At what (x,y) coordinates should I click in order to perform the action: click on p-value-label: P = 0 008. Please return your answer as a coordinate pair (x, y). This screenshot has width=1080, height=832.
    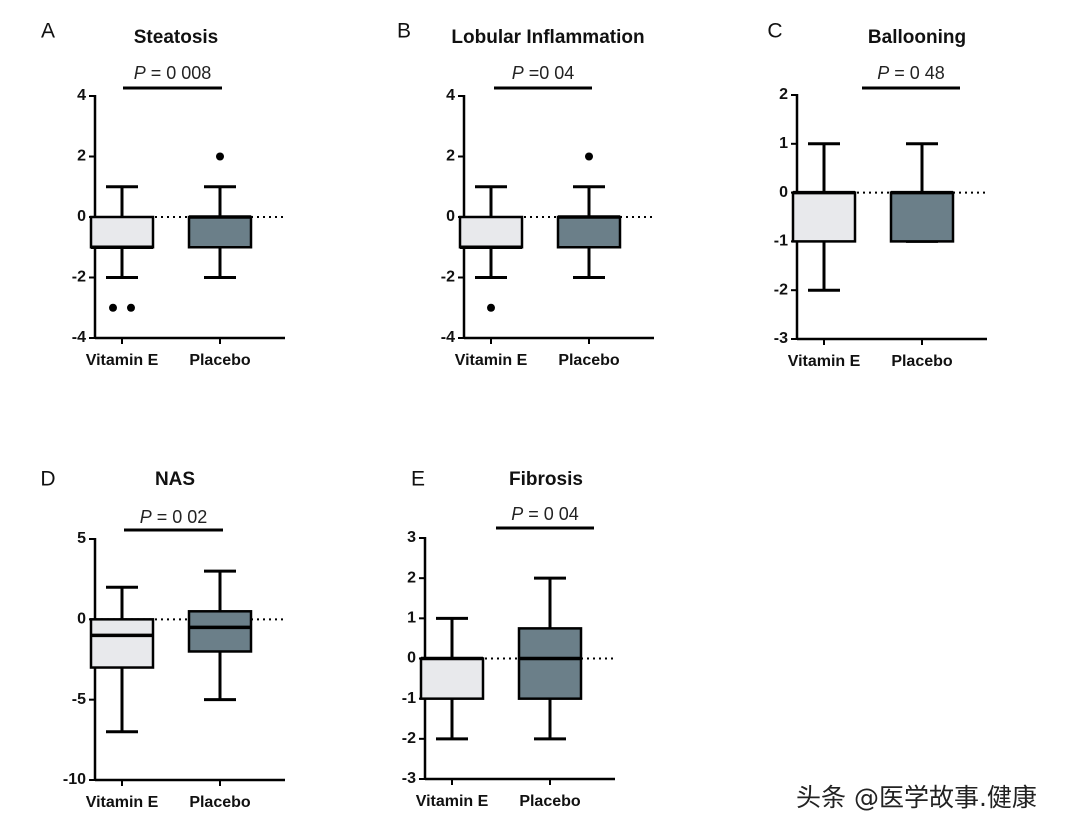
    Looking at the image, I should click on (173, 73).